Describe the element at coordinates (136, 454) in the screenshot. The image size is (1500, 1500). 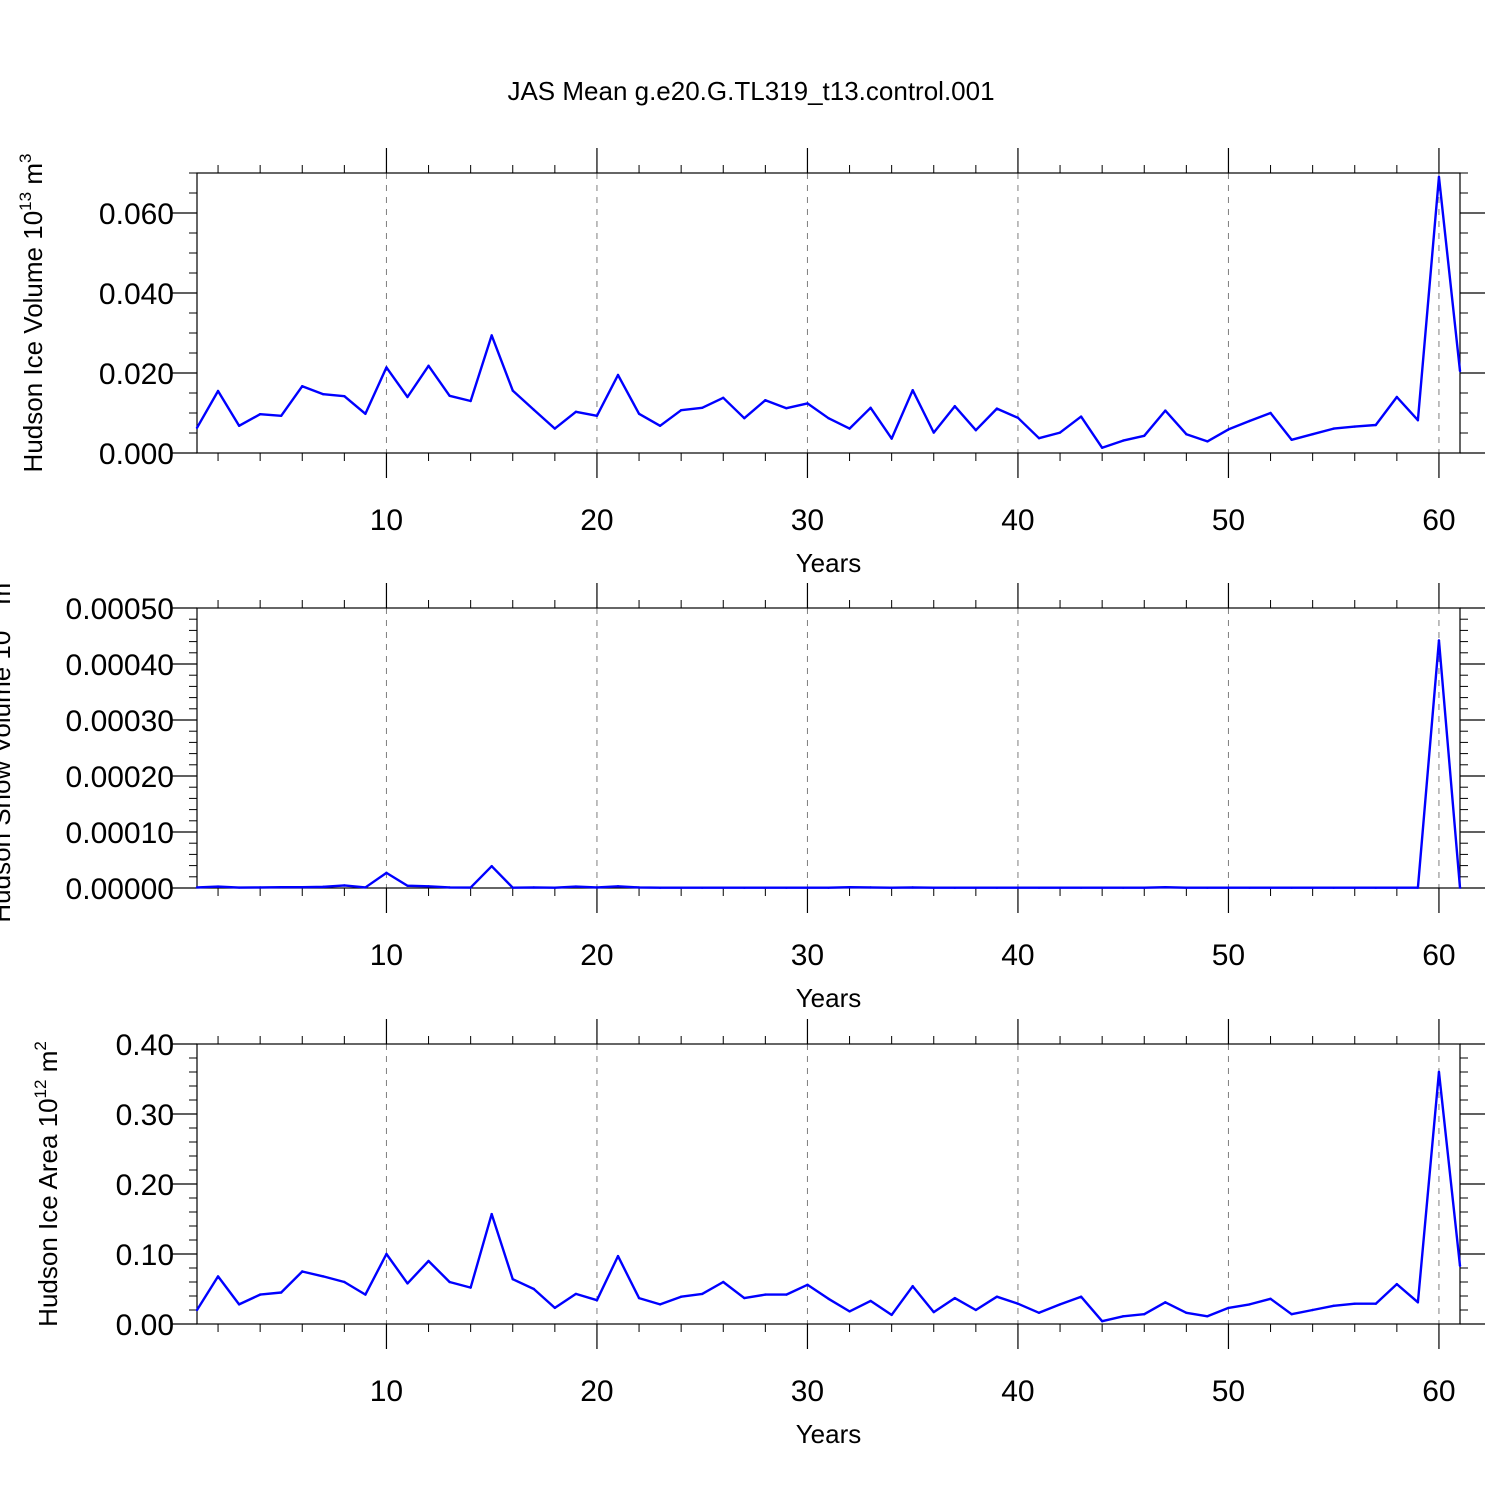
I see `y-tick-label: 0.000` at that location.